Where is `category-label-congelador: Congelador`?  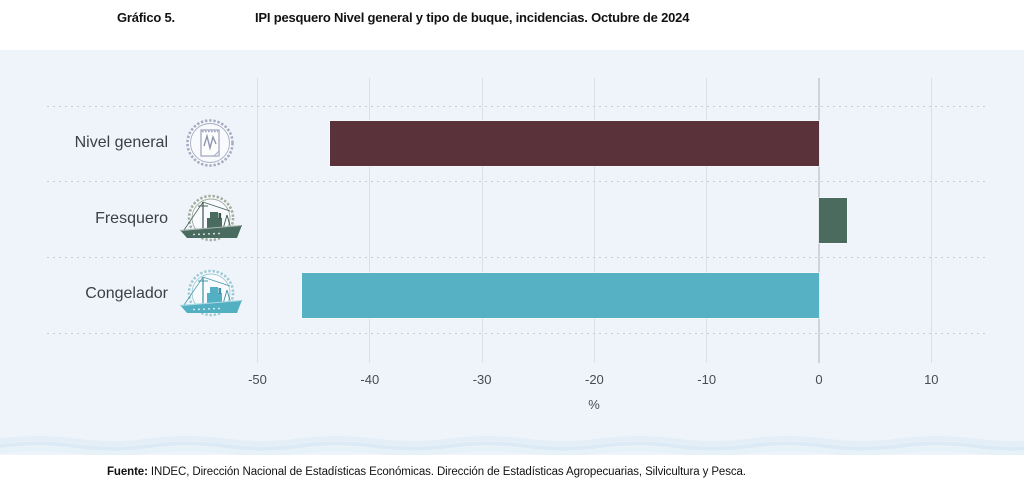
category-label-congelador: Congelador is located at coordinates (126, 293).